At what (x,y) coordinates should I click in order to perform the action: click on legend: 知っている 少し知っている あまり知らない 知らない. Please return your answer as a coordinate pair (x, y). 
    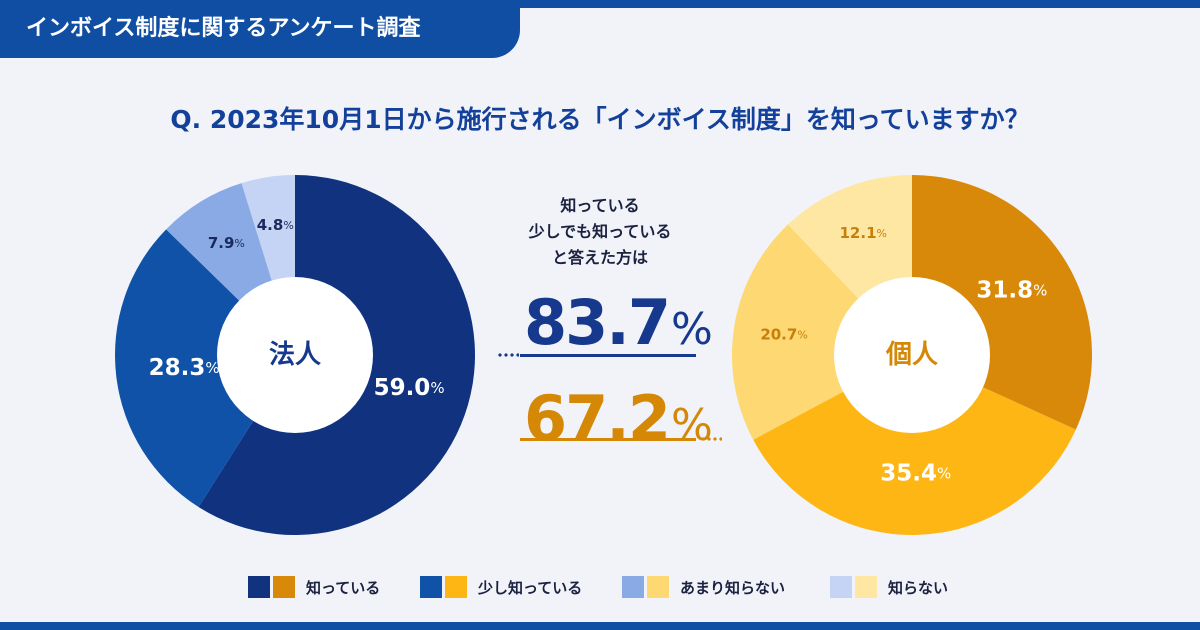
    Looking at the image, I should click on (600, 588).